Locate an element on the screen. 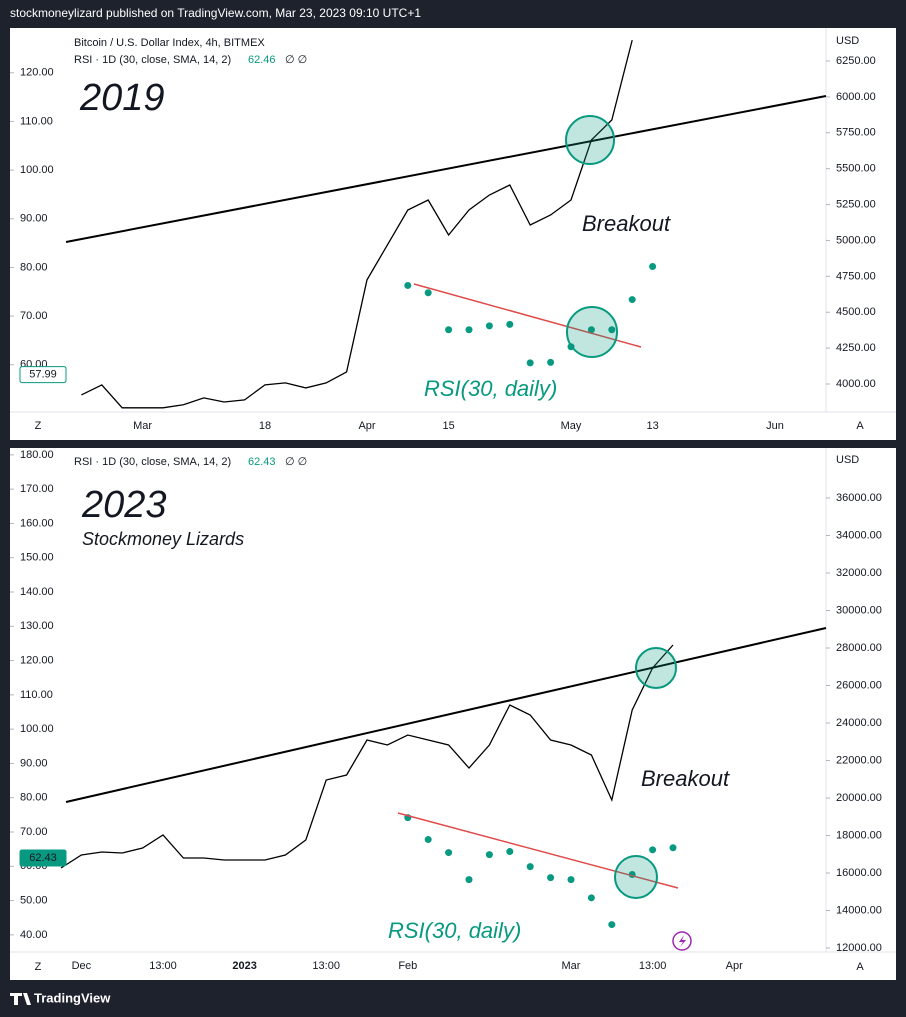 The width and height of the screenshot is (906, 1017). y2-tick-label: 4750.00 is located at coordinates (856, 276).